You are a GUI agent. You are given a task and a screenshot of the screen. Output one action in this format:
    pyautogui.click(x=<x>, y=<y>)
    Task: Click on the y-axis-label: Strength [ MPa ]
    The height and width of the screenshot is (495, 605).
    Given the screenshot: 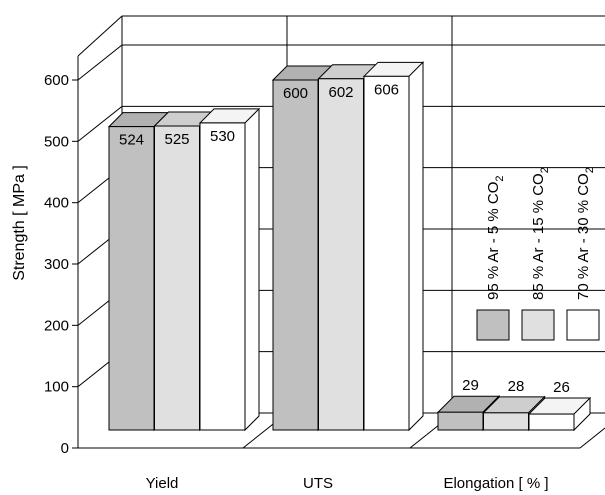 What is the action you would take?
    pyautogui.click(x=19, y=223)
    